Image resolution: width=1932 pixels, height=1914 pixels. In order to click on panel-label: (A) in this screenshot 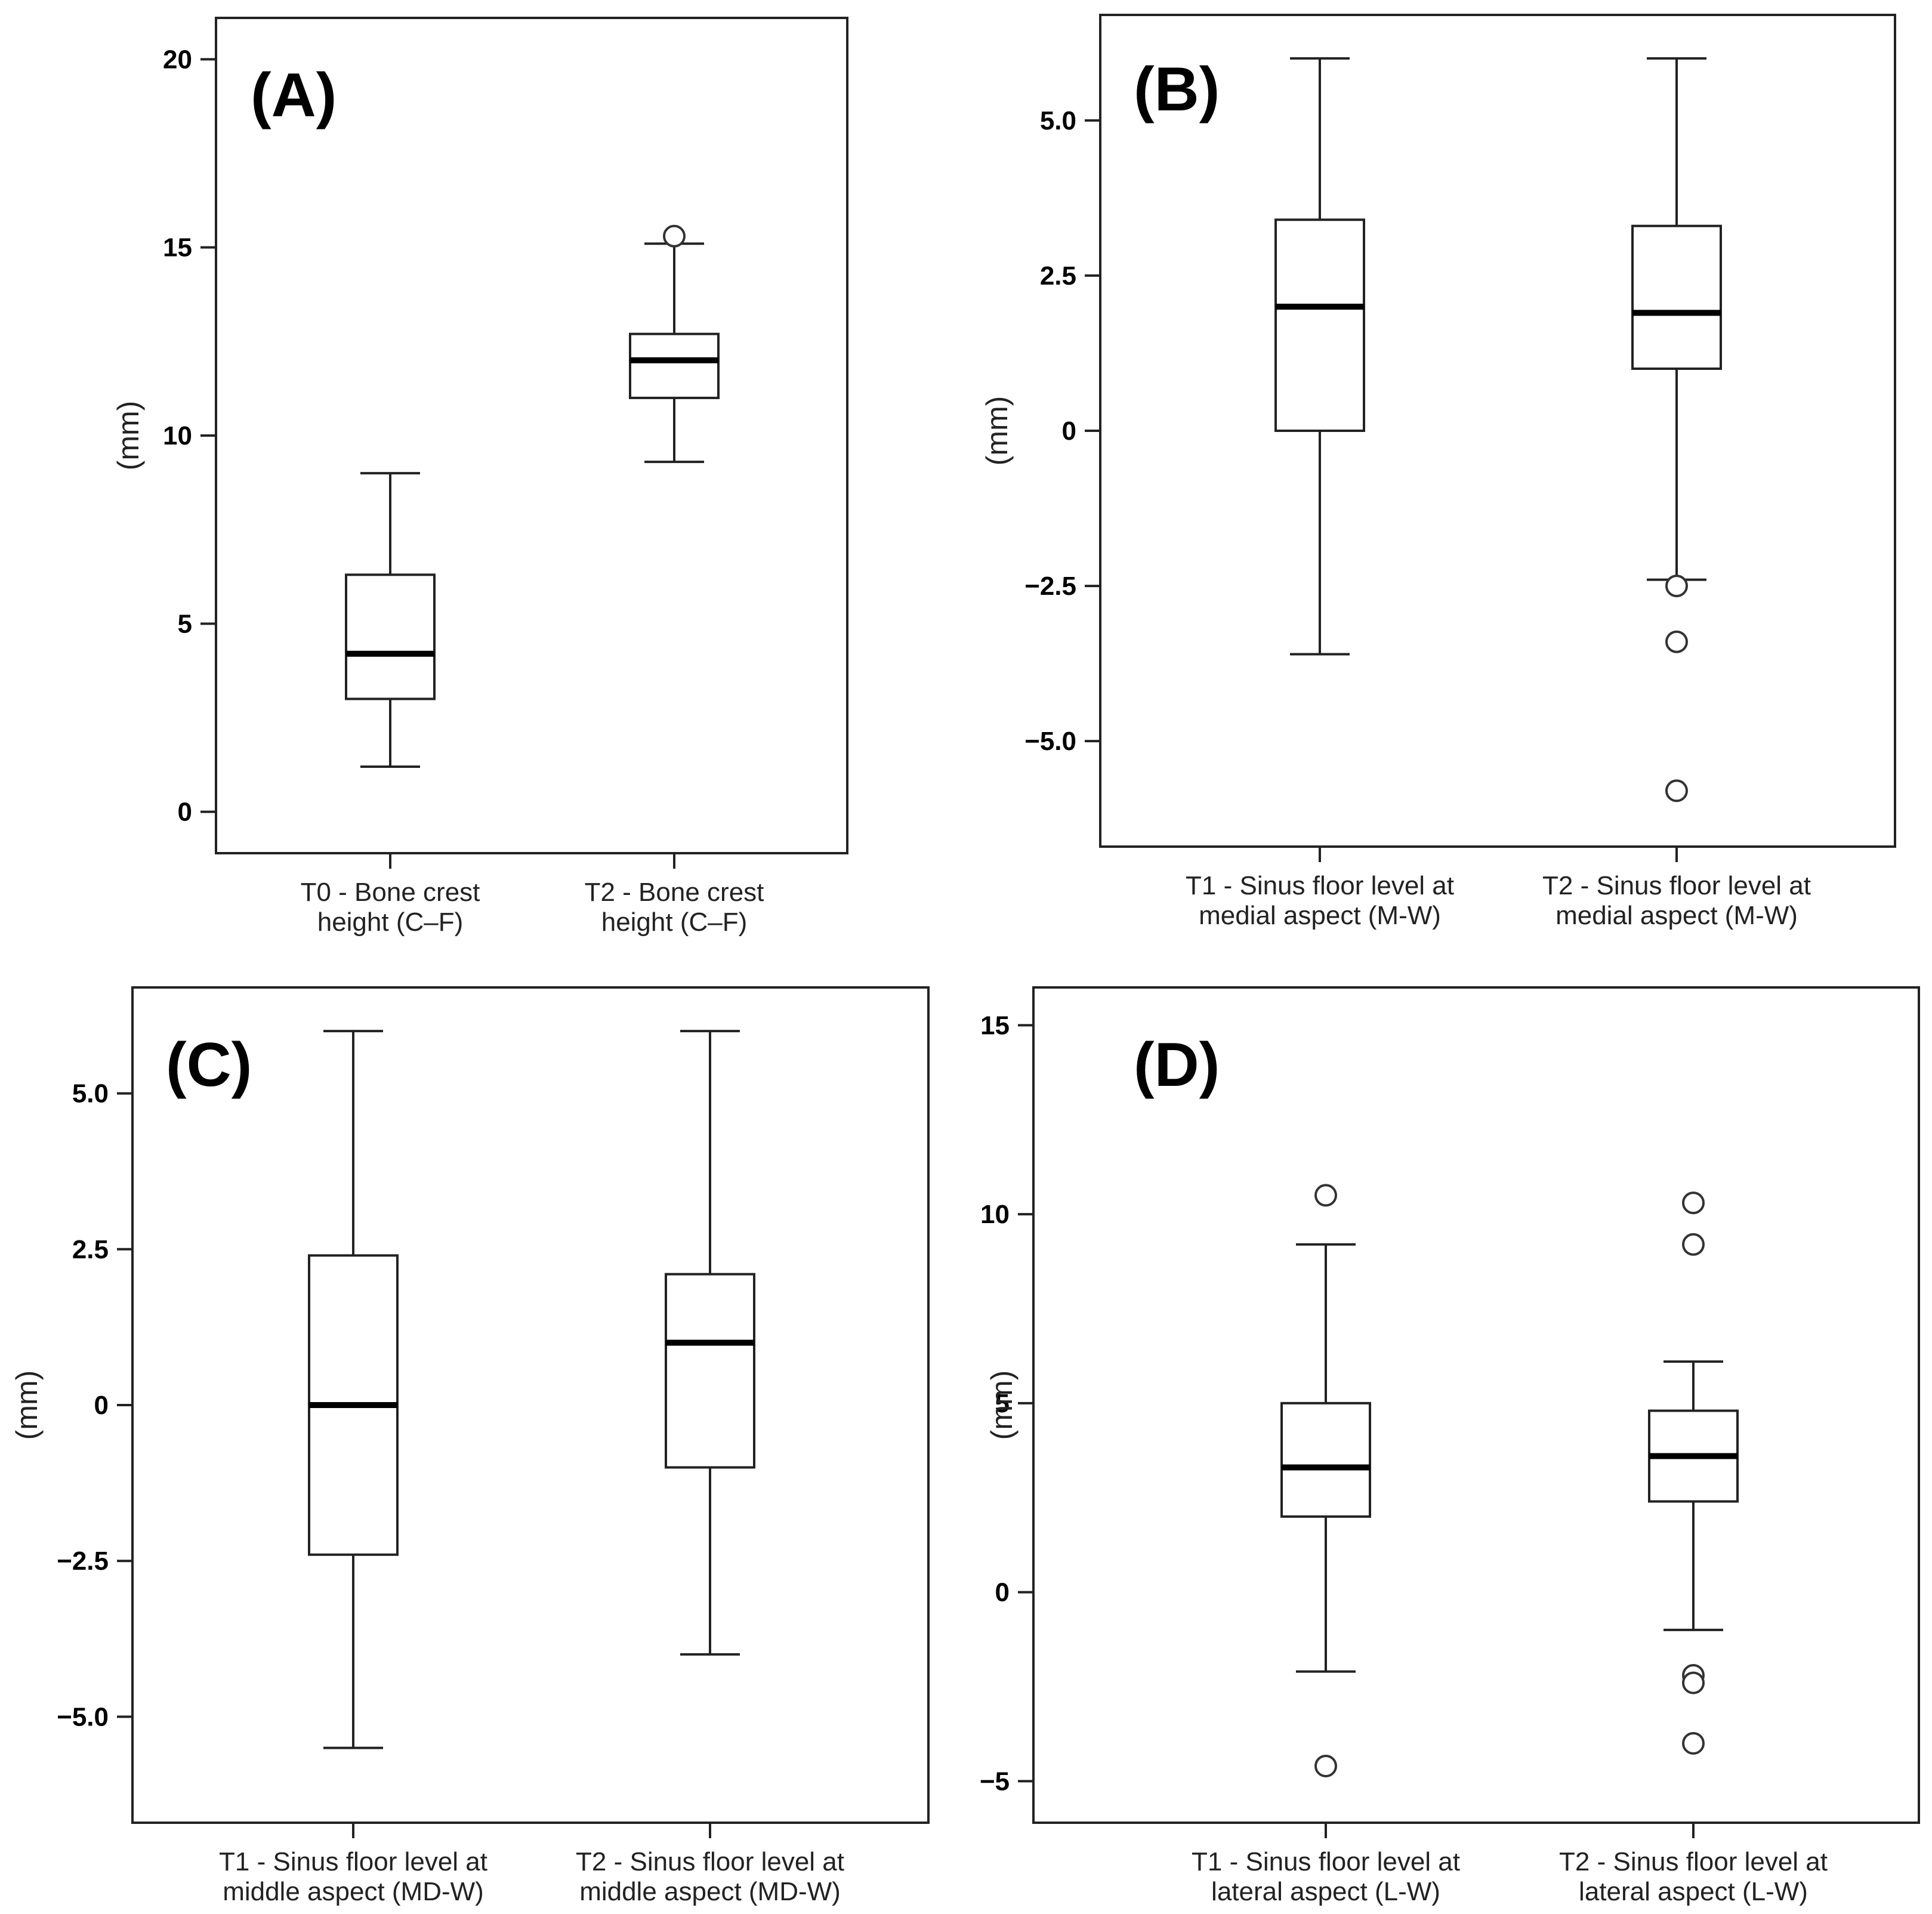, I will do `click(294, 95)`.